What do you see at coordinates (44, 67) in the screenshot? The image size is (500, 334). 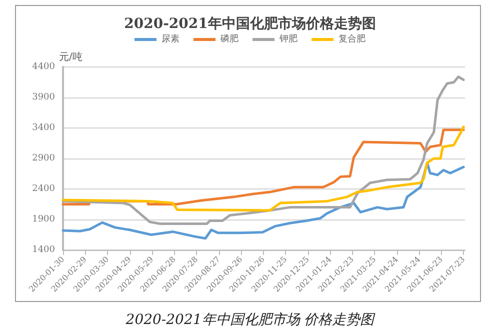 I see `y-tick-label: 4400` at bounding box center [44, 67].